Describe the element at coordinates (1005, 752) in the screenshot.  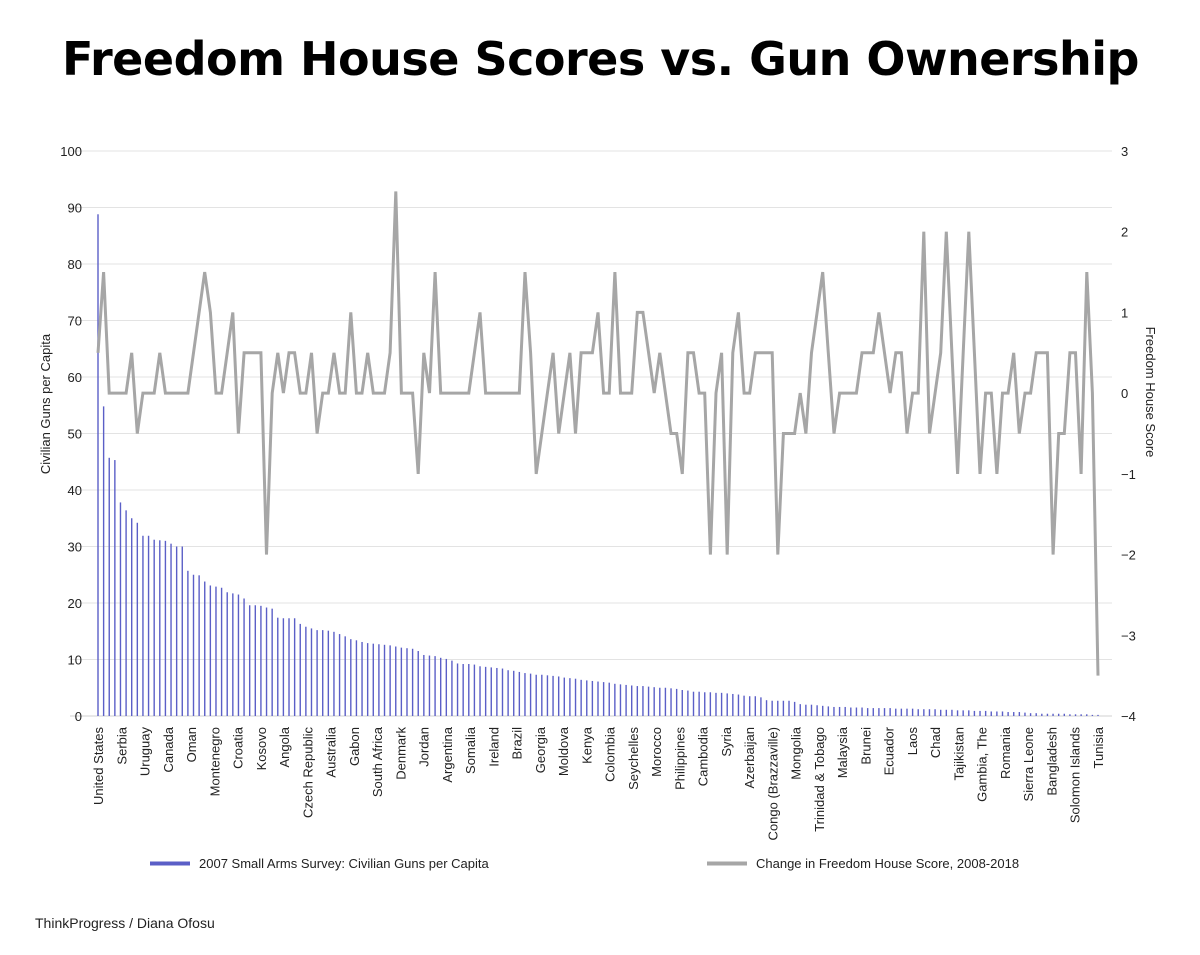
I see `x-tick-label: Romania` at that location.